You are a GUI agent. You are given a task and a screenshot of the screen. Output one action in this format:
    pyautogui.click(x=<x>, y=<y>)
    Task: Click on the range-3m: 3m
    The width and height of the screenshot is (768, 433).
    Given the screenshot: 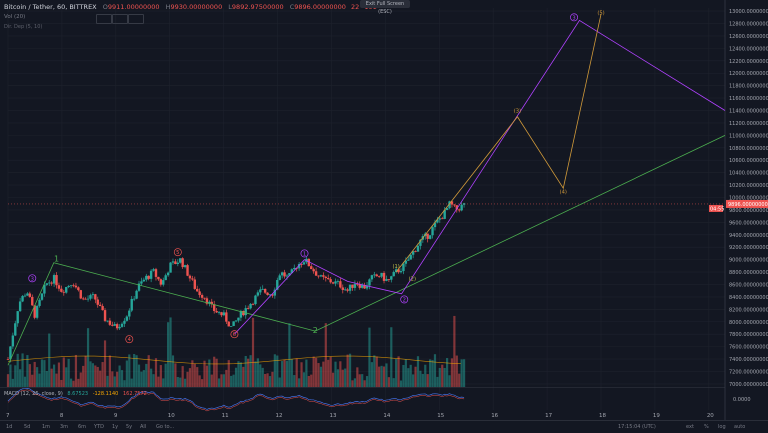 What is the action you would take?
    pyautogui.click(x=64, y=427)
    